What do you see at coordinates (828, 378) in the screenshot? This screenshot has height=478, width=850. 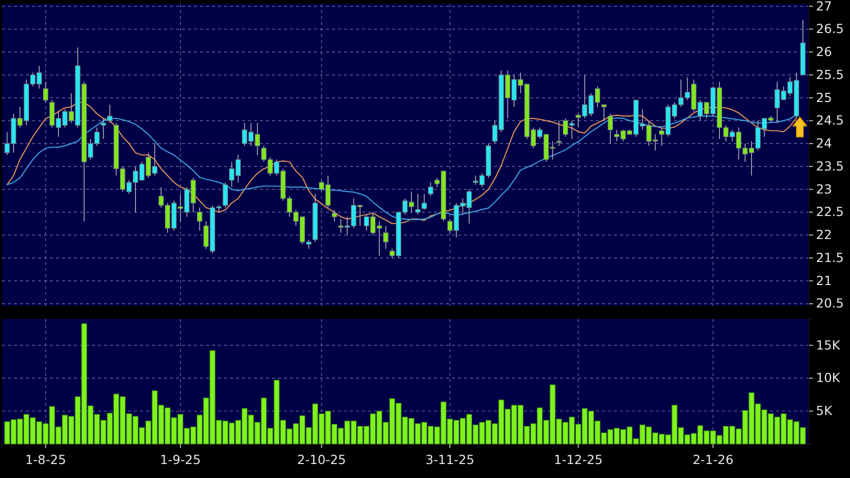 I see `y-tick-label: 10K` at bounding box center [828, 378].